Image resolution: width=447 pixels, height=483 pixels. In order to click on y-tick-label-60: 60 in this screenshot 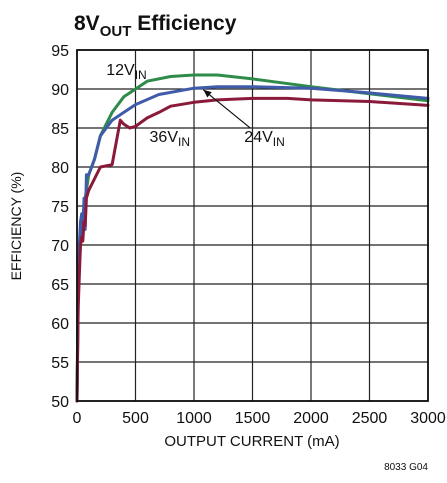, I will do `click(60, 324)`.